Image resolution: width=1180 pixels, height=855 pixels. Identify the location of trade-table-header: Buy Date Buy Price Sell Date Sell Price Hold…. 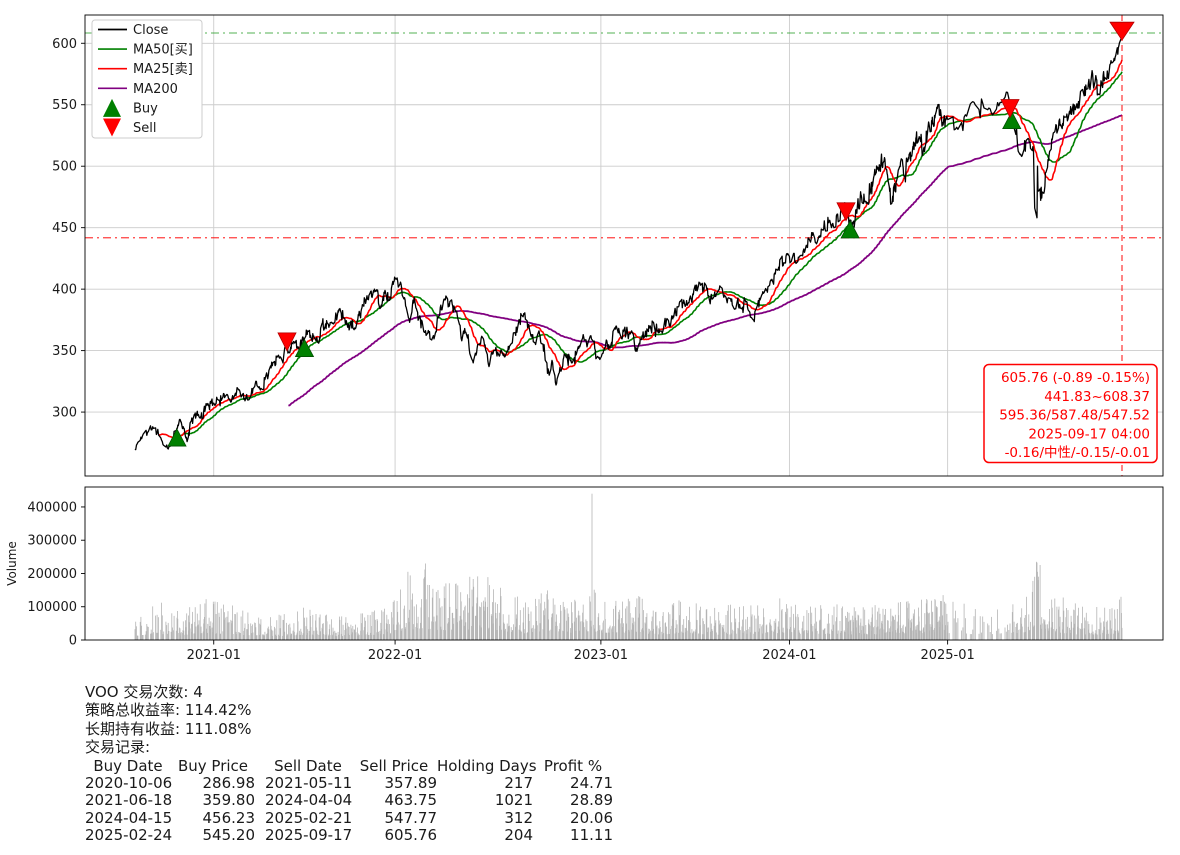
(349, 765).